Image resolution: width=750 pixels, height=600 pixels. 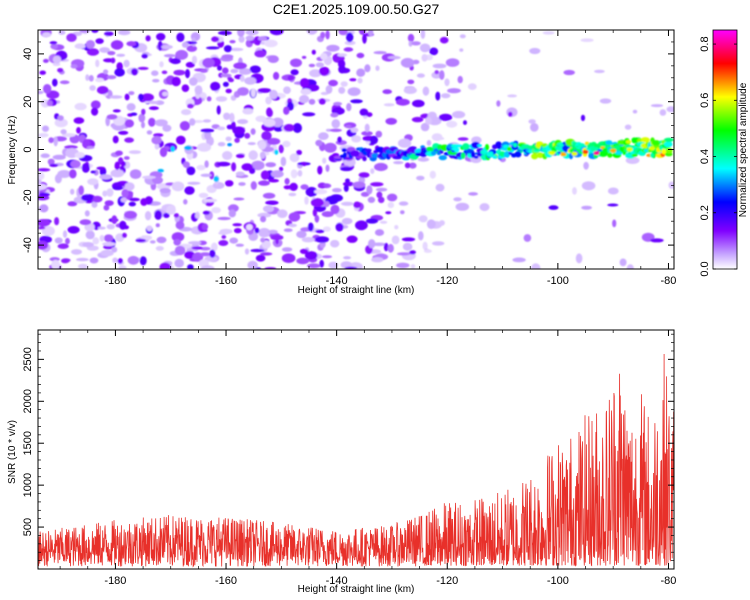 I want to click on x-tick-label: -120, so click(x=447, y=581).